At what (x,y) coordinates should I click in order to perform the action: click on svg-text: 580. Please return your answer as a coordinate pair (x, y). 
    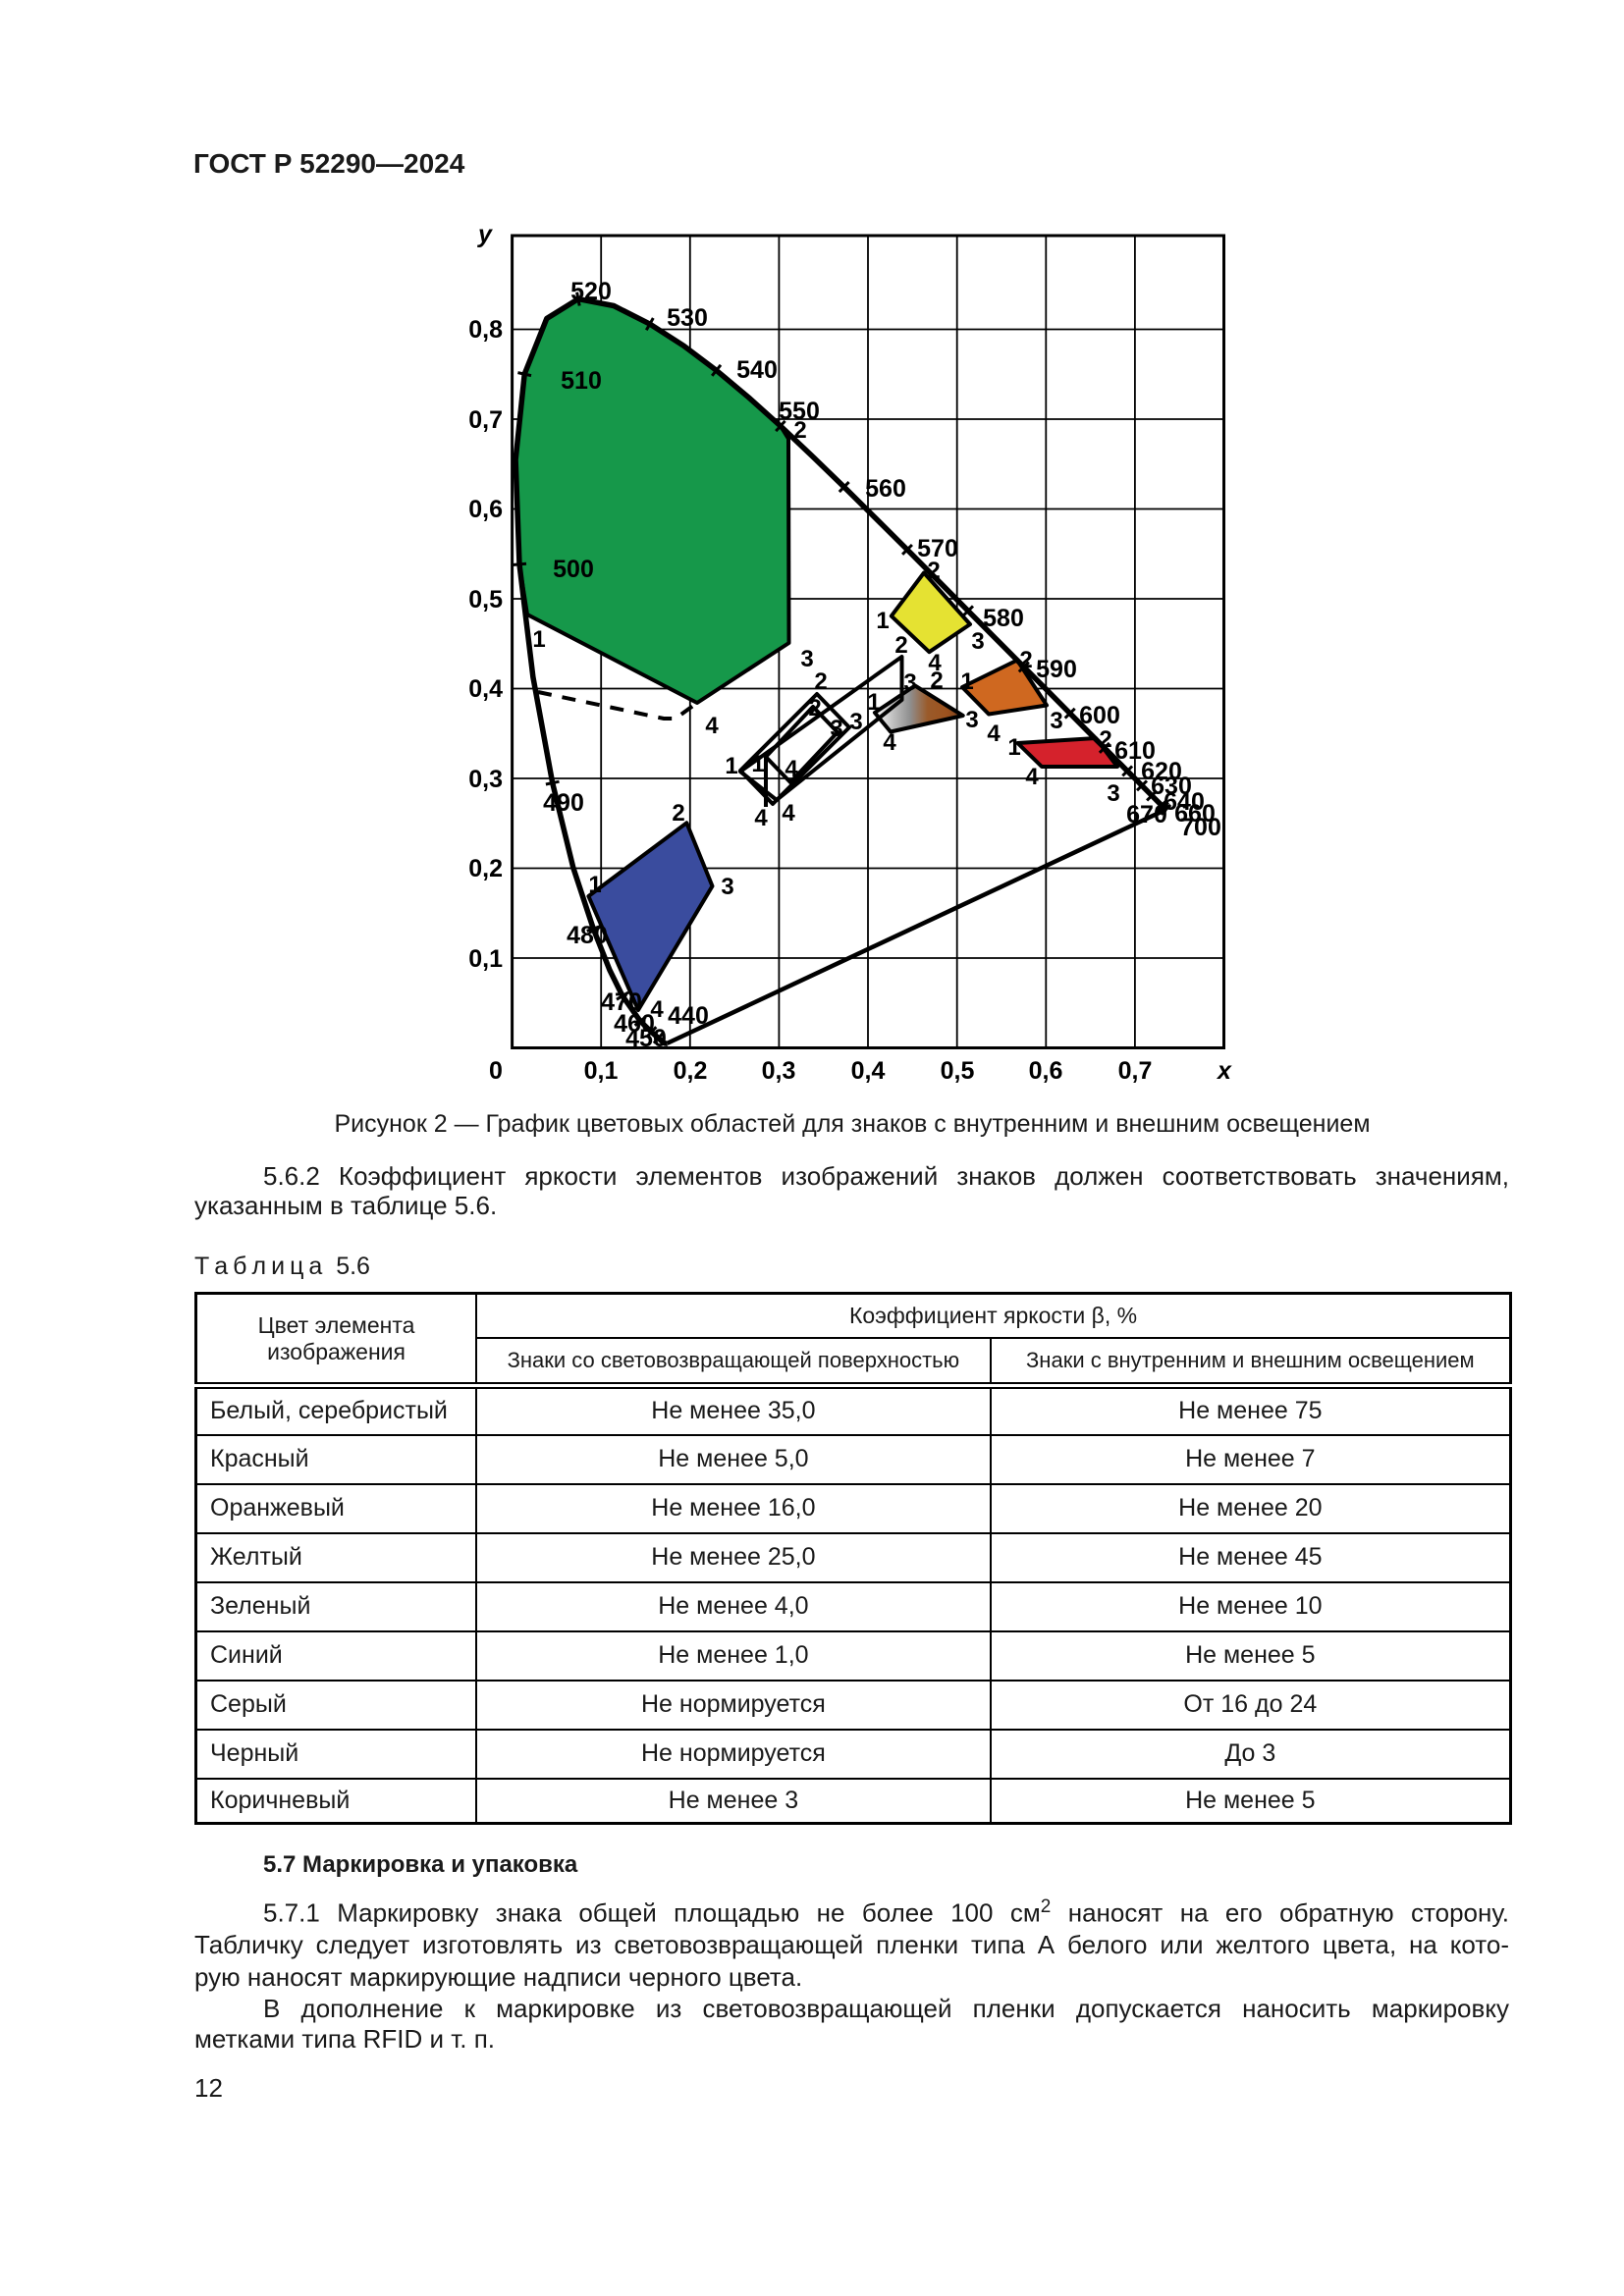
    Looking at the image, I should click on (1003, 618).